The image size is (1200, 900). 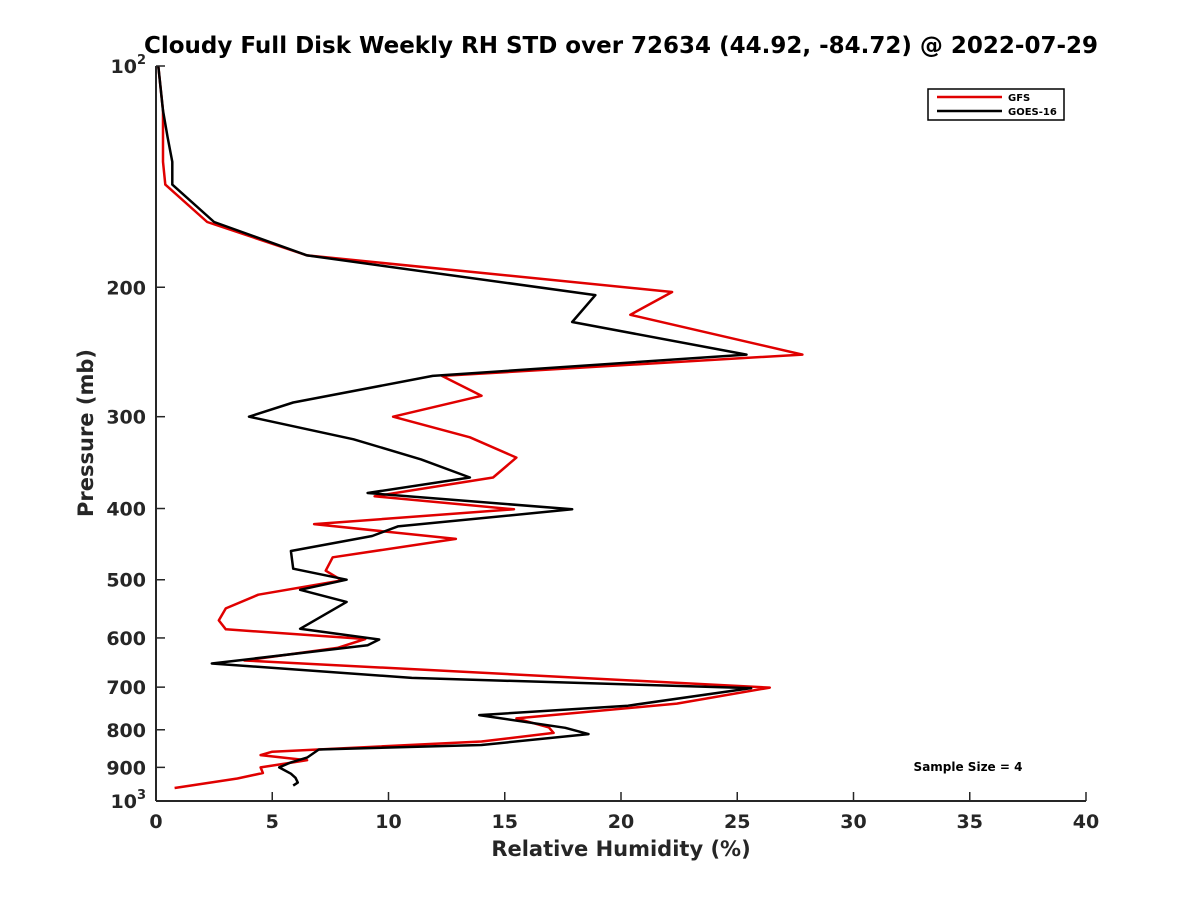 I want to click on legend-label-goes16: GOES-16, so click(x=1032, y=112).